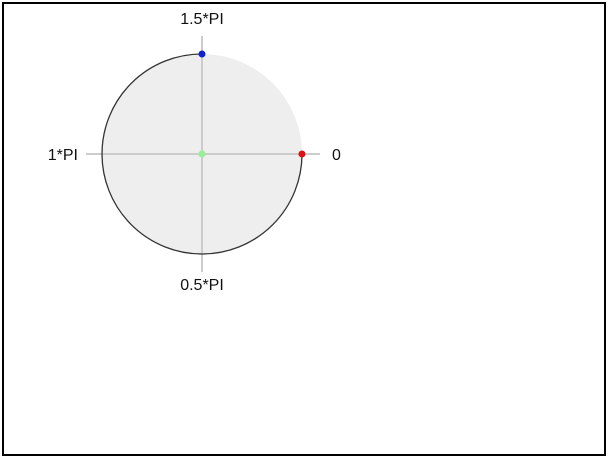  I want to click on point-zero, so click(302, 154).